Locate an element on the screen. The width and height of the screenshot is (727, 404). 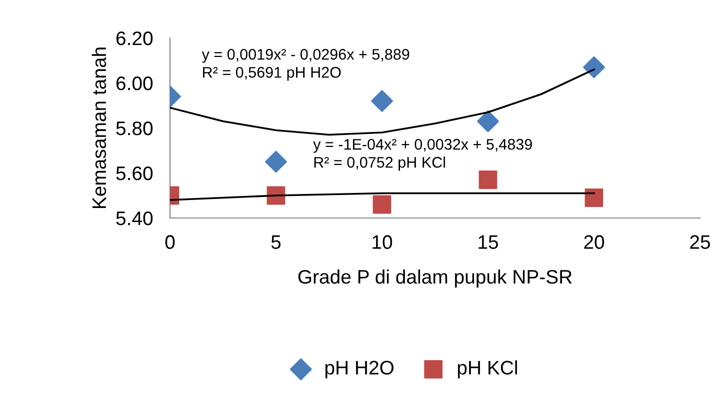
x-tick-label: 25 is located at coordinates (700, 242).